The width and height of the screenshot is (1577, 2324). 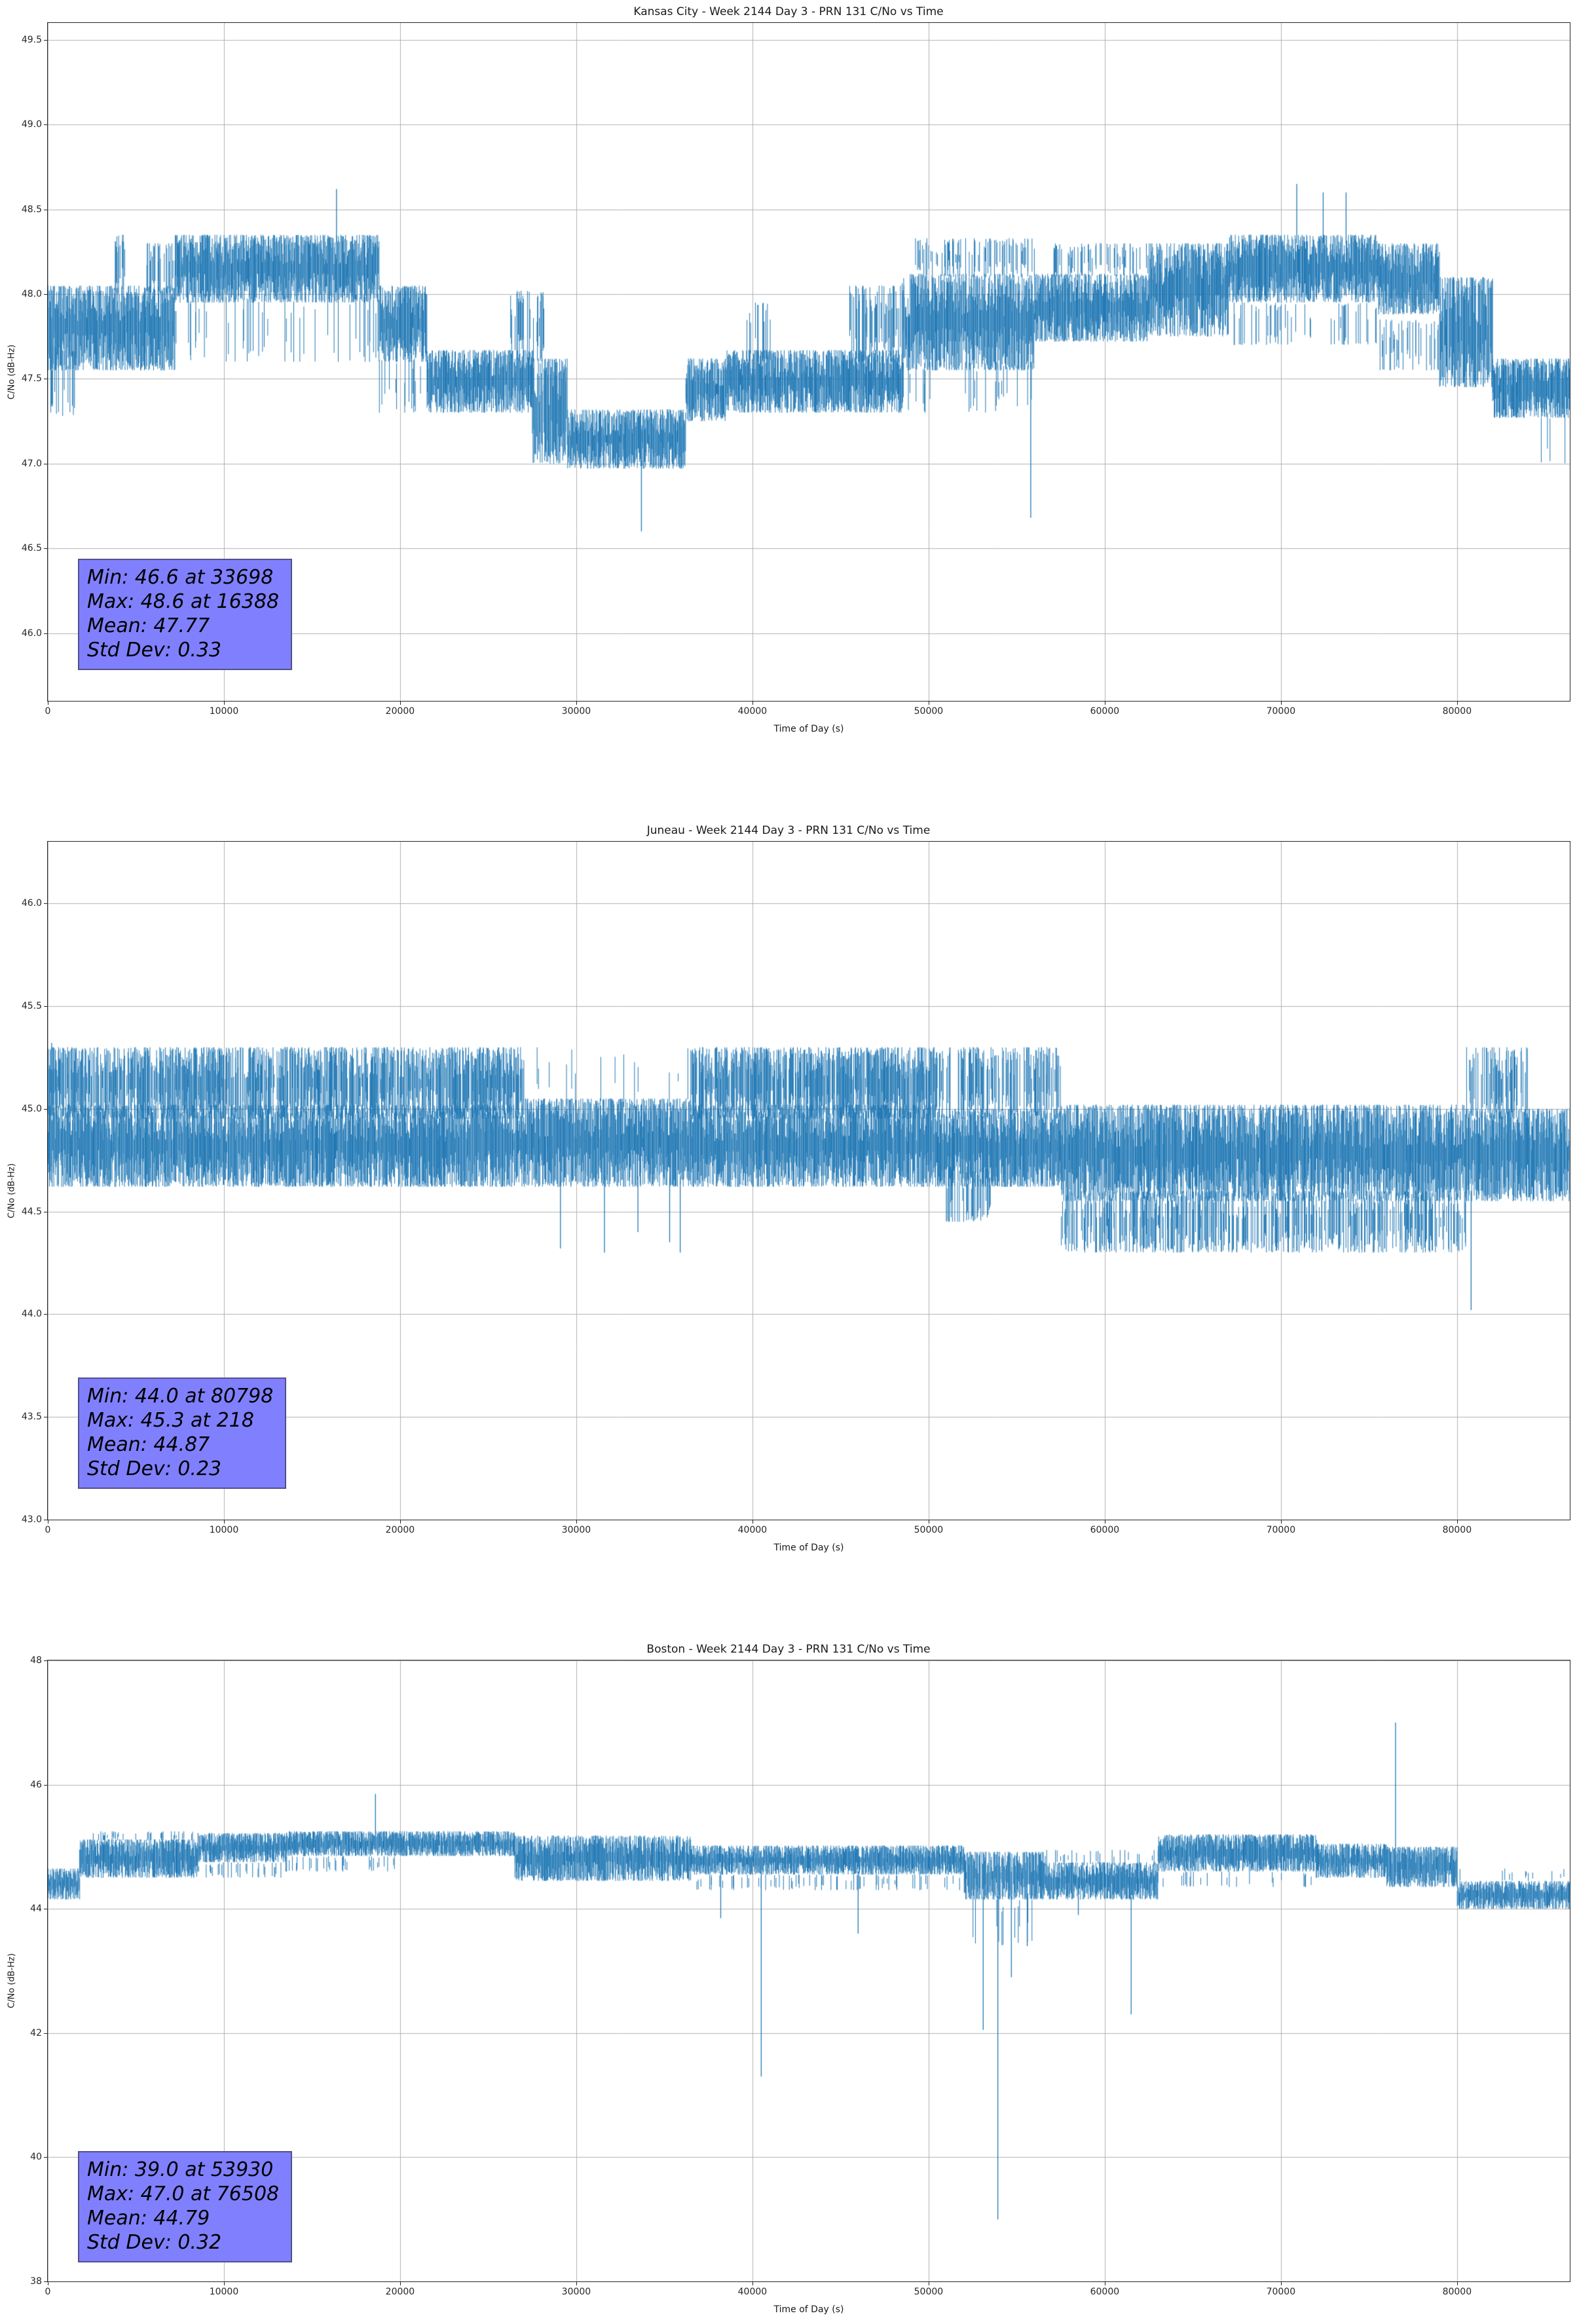 I want to click on y-tick-label: 44.0, so click(x=31, y=1314).